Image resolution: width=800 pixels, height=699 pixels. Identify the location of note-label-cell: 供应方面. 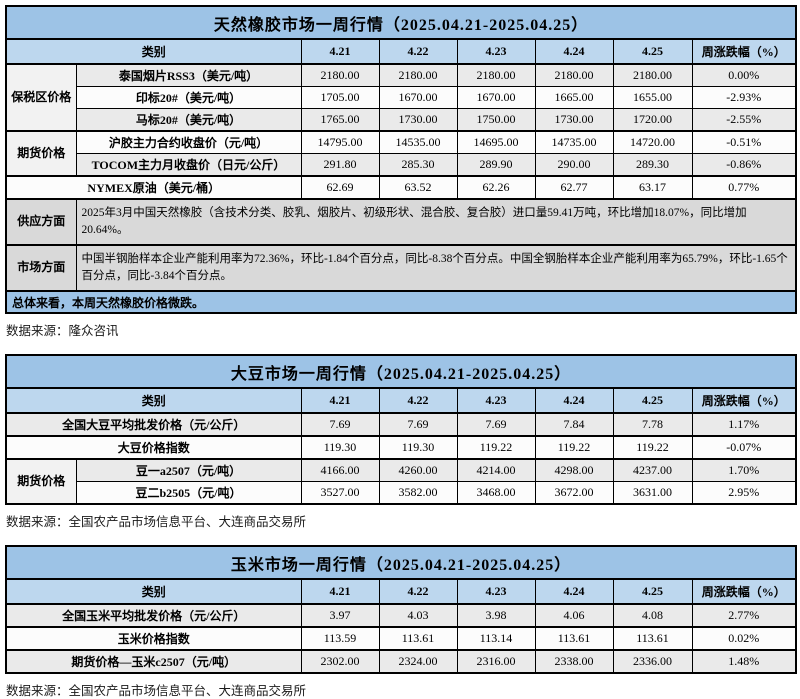
(41, 222).